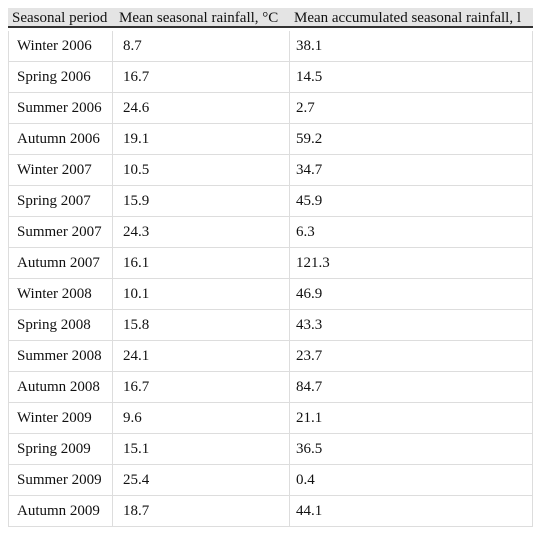  What do you see at coordinates (411, 294) in the screenshot?
I see `table-cell: 46.9` at bounding box center [411, 294].